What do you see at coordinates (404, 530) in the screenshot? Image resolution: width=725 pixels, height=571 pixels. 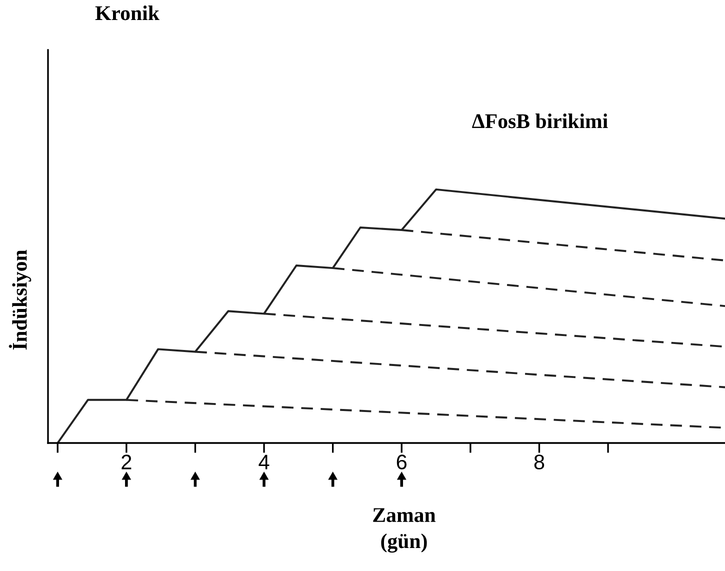 I see `x-axis-title: Zaman (gün)` at bounding box center [404, 530].